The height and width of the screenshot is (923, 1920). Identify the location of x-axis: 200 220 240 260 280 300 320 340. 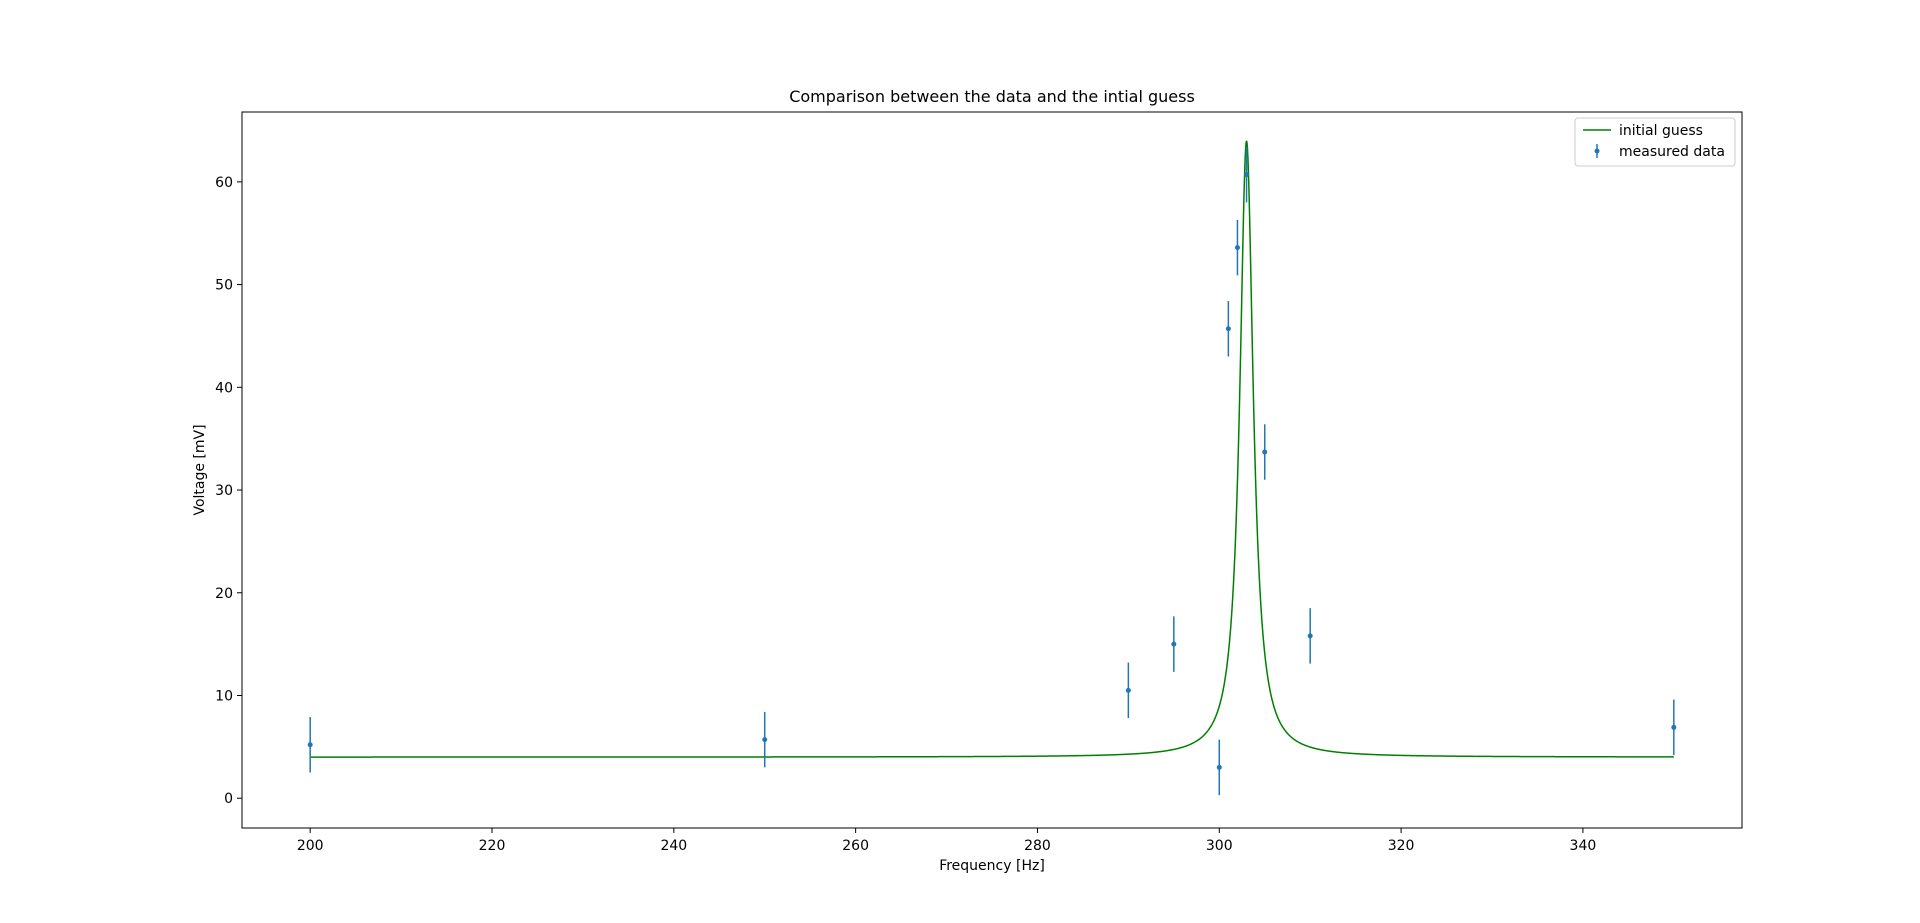
(946, 841).